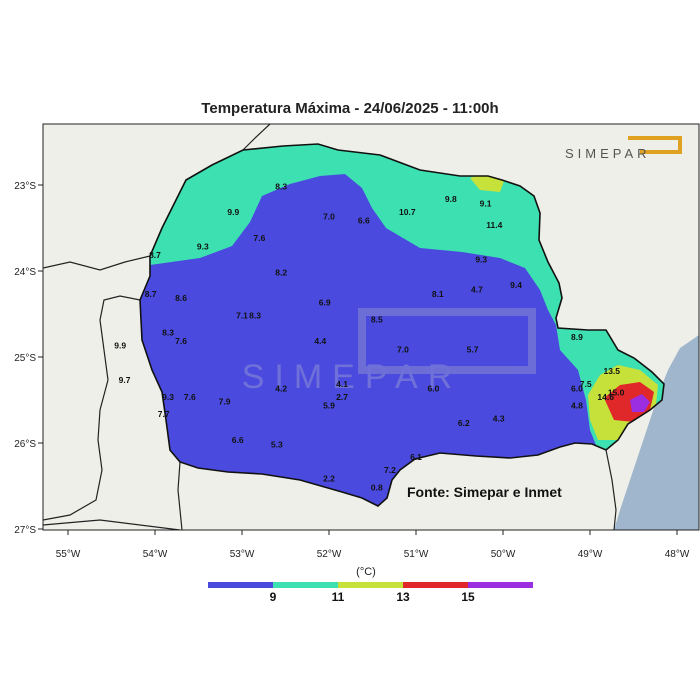 Image resolution: width=700 pixels, height=700 pixels. I want to click on station-value: 4.7, so click(477, 290).